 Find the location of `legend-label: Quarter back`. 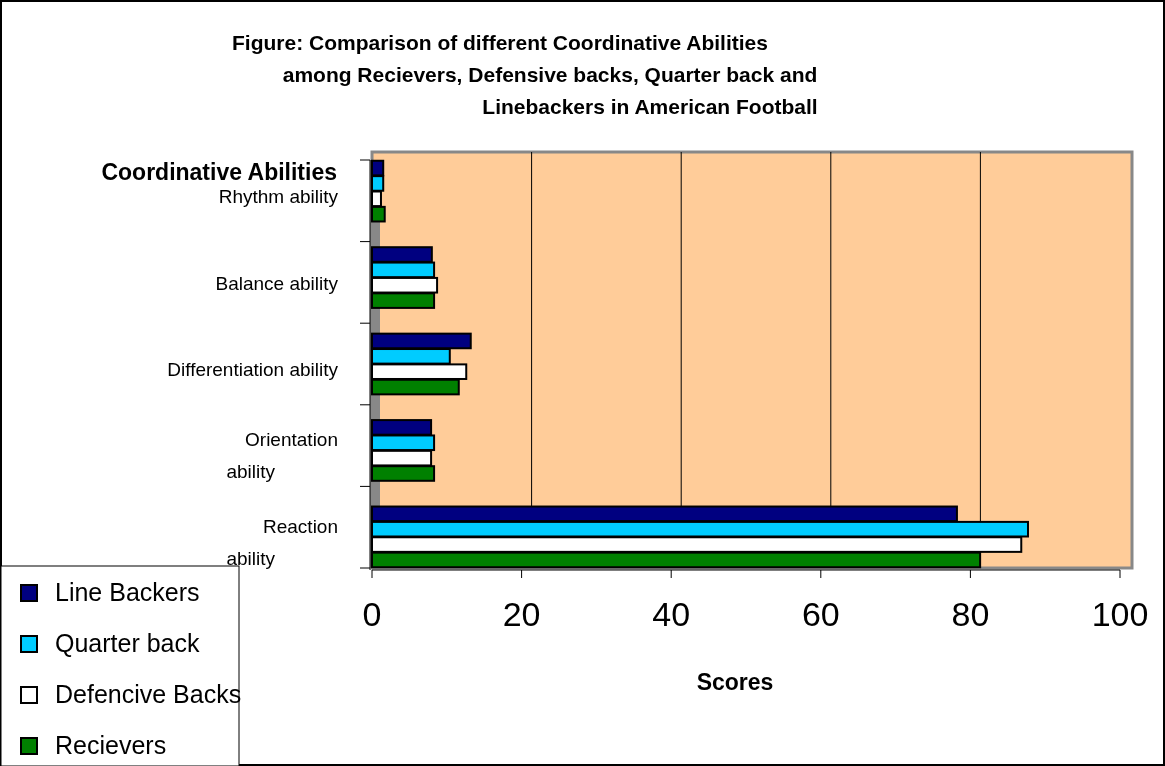

legend-label: Quarter back is located at coordinates (128, 643).